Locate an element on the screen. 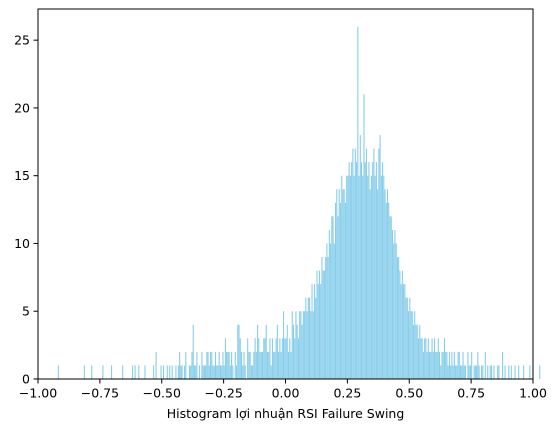  x-tick-label: −0.75 is located at coordinates (100, 393).